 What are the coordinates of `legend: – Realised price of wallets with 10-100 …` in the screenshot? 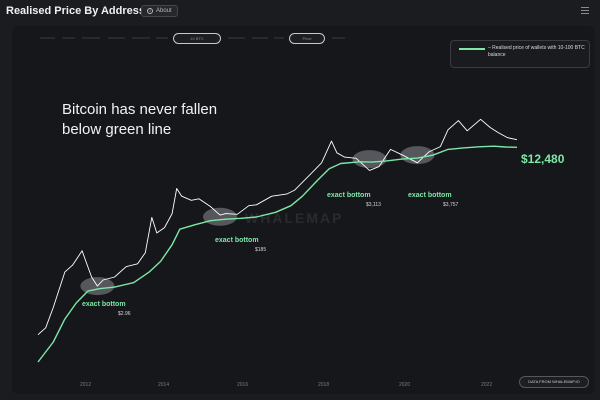 It's located at (520, 54).